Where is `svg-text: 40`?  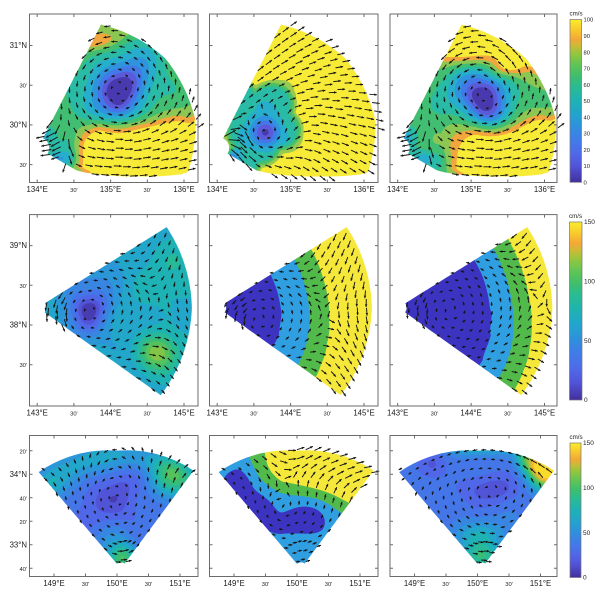
svg-text: 40 is located at coordinates (587, 118).